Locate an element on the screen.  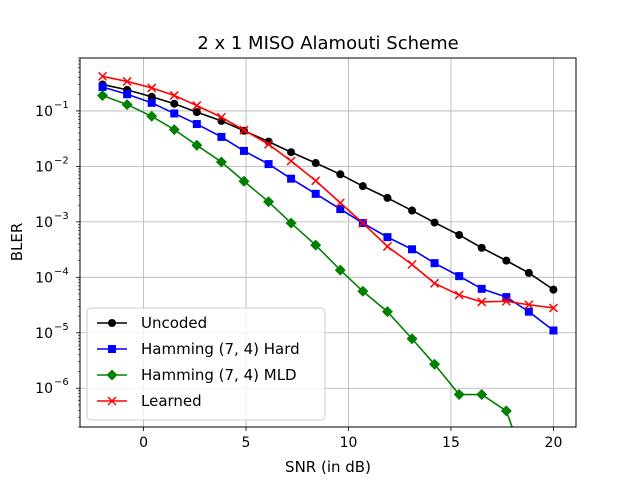
legend-label: Hamming (7, 4) MLD is located at coordinates (219, 375).